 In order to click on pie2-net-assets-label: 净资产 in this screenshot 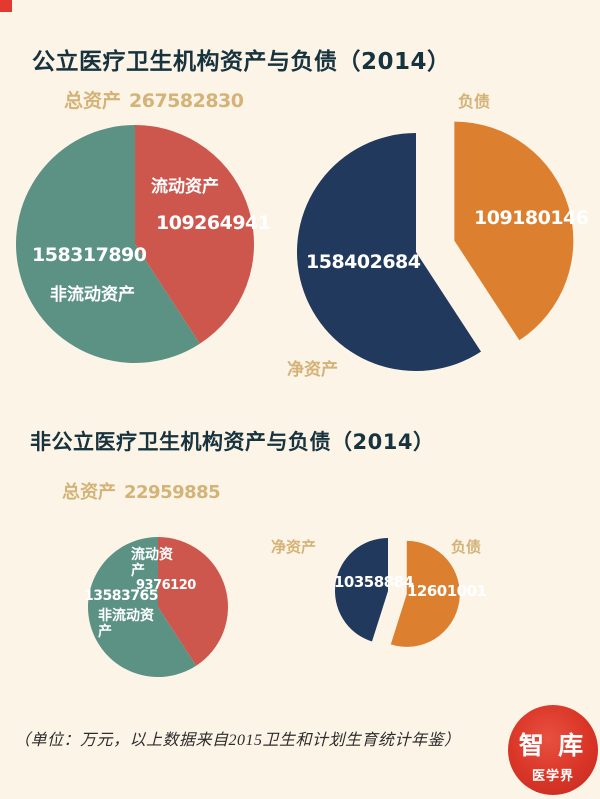, I will do `click(312, 370)`.